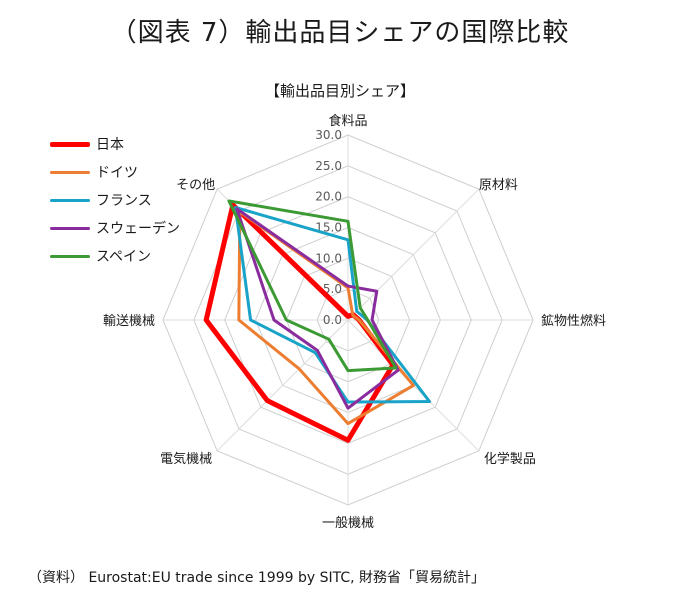 The height and width of the screenshot is (605, 680). I want to click on series-lines, so click(317, 321).